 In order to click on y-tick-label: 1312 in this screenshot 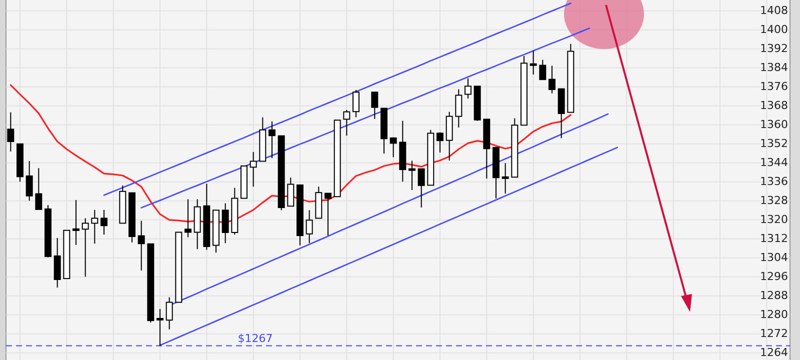, I will do `click(774, 238)`.